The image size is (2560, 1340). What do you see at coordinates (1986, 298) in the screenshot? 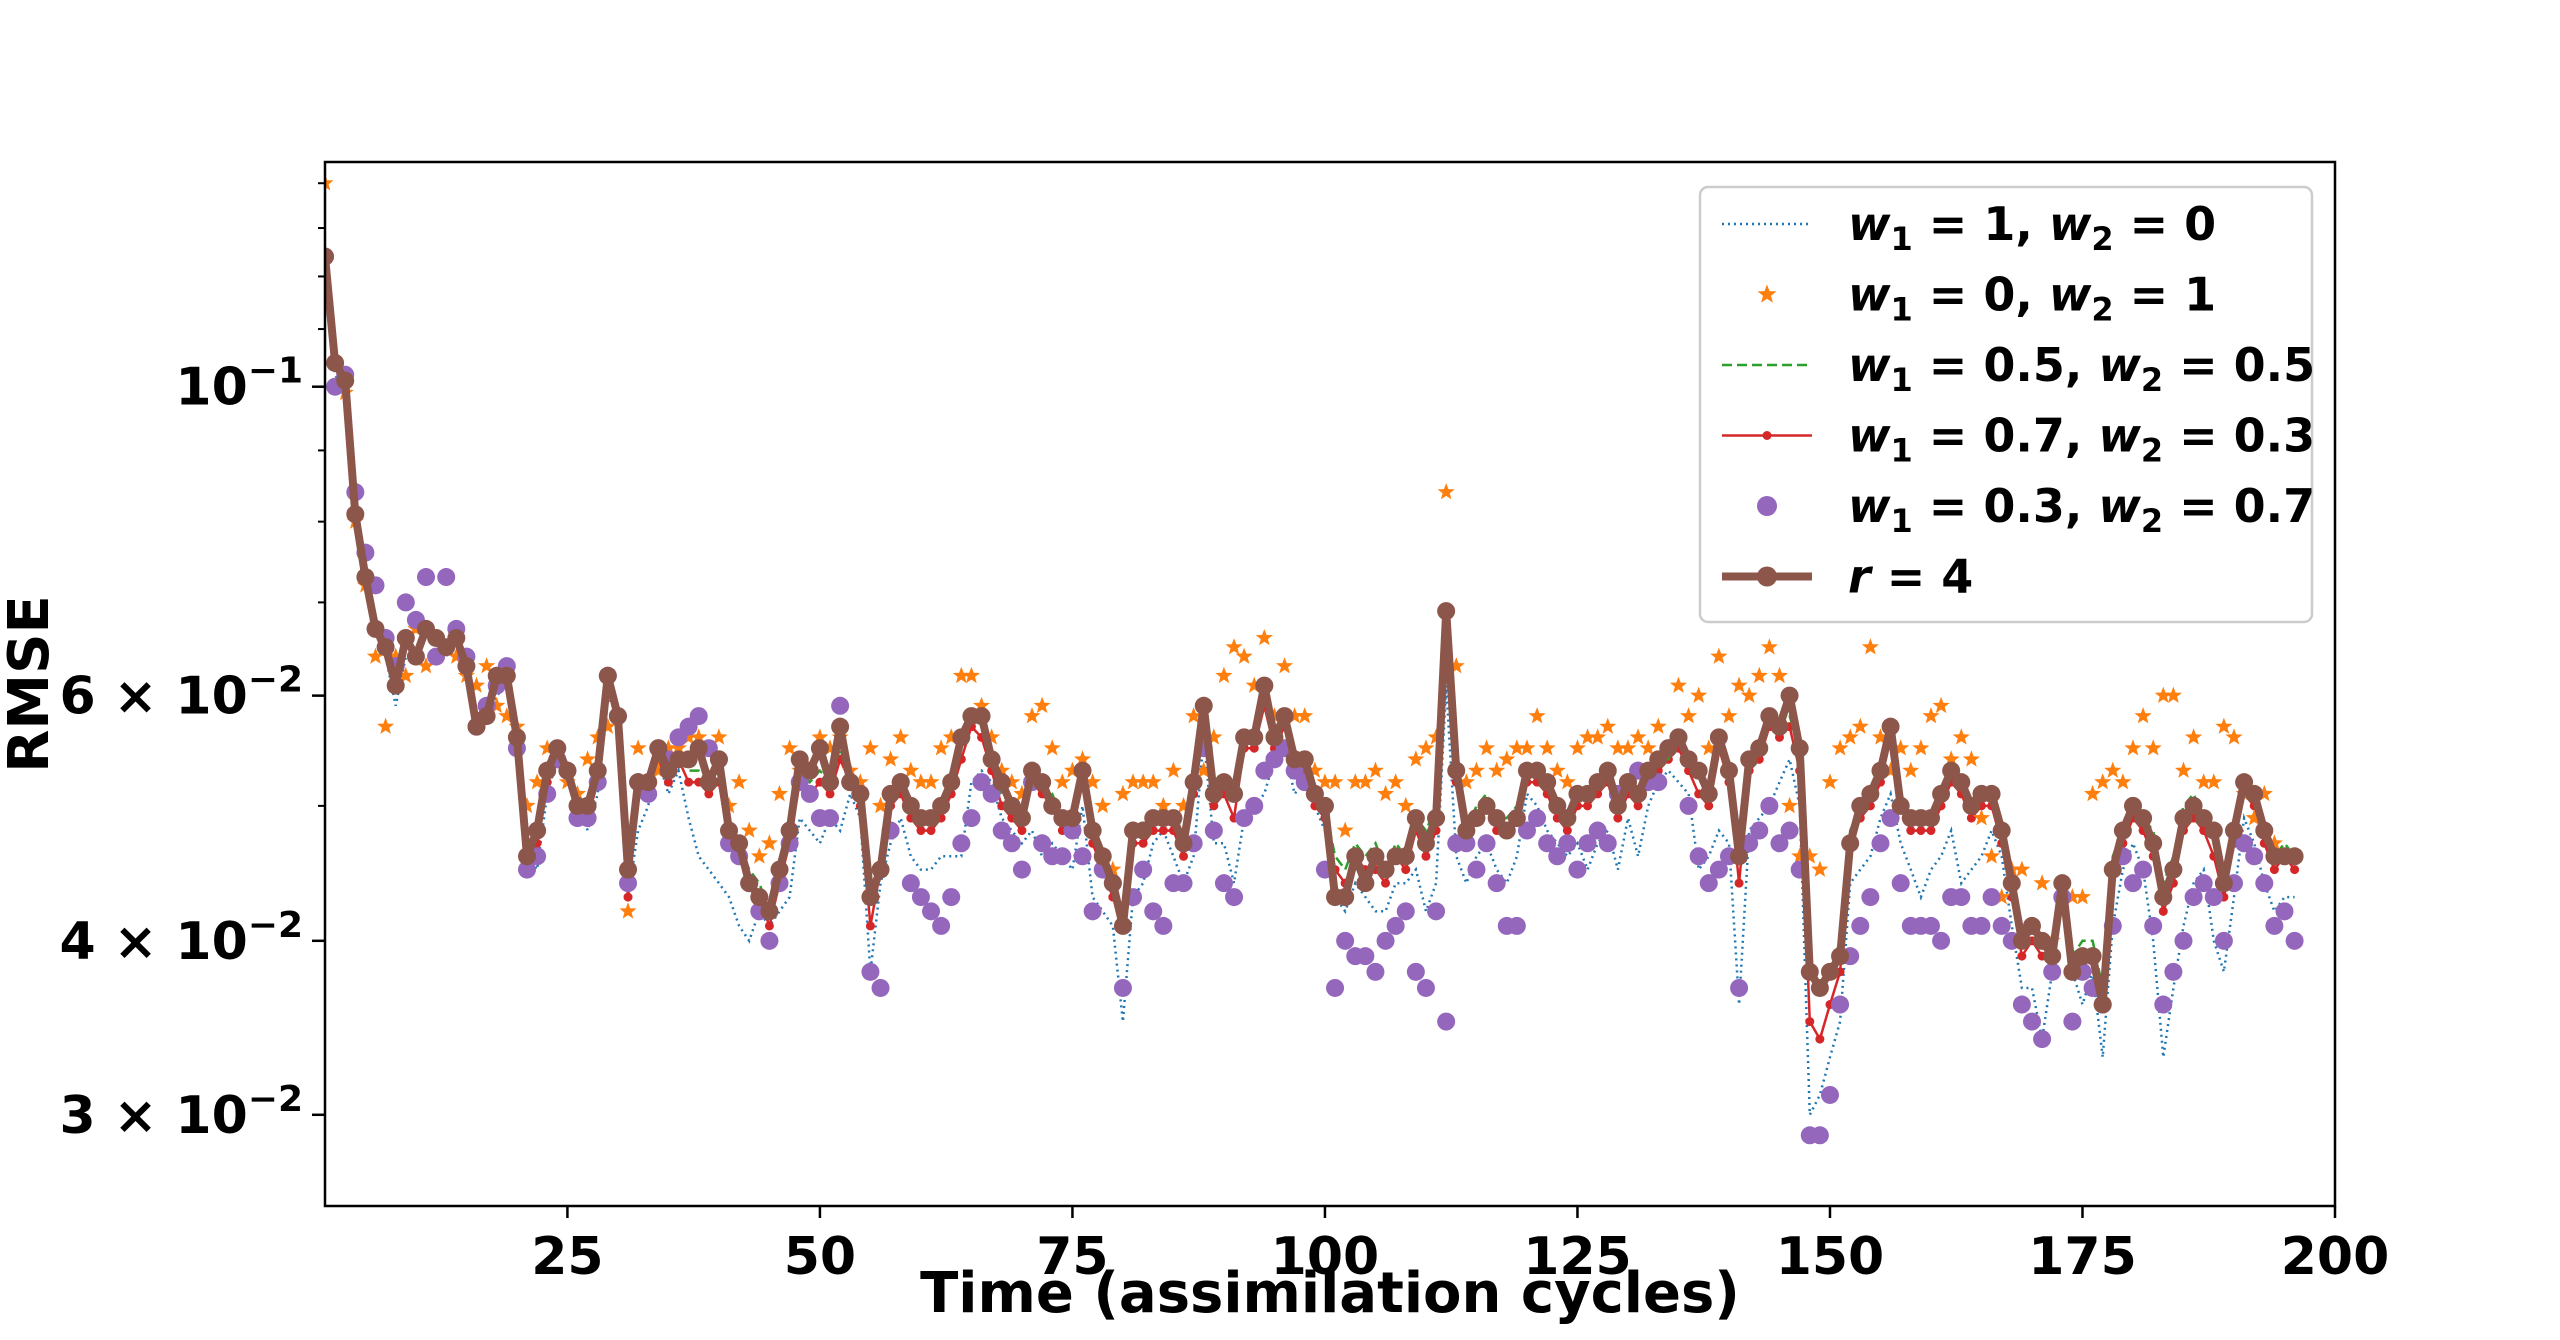
I see `legend-entry: w1 = 0, w2 = 1` at bounding box center [1986, 298].